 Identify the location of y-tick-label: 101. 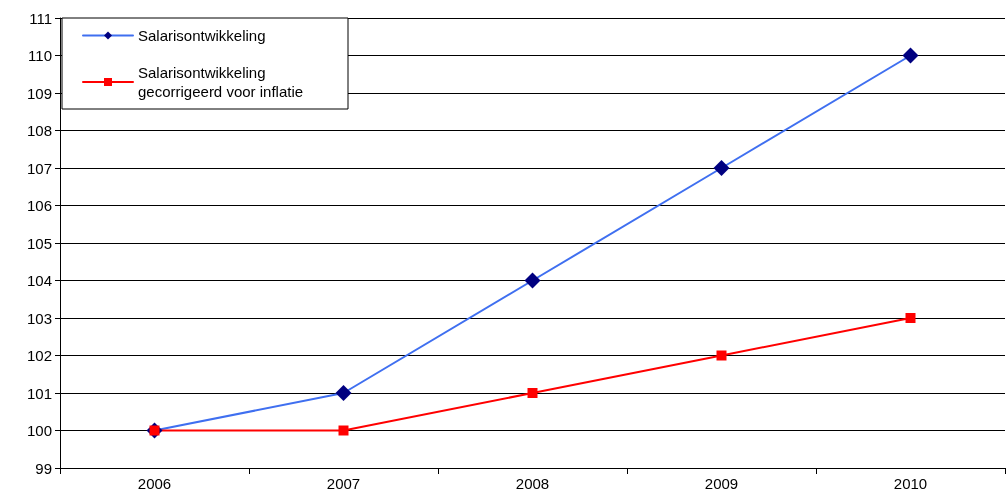
(39, 393).